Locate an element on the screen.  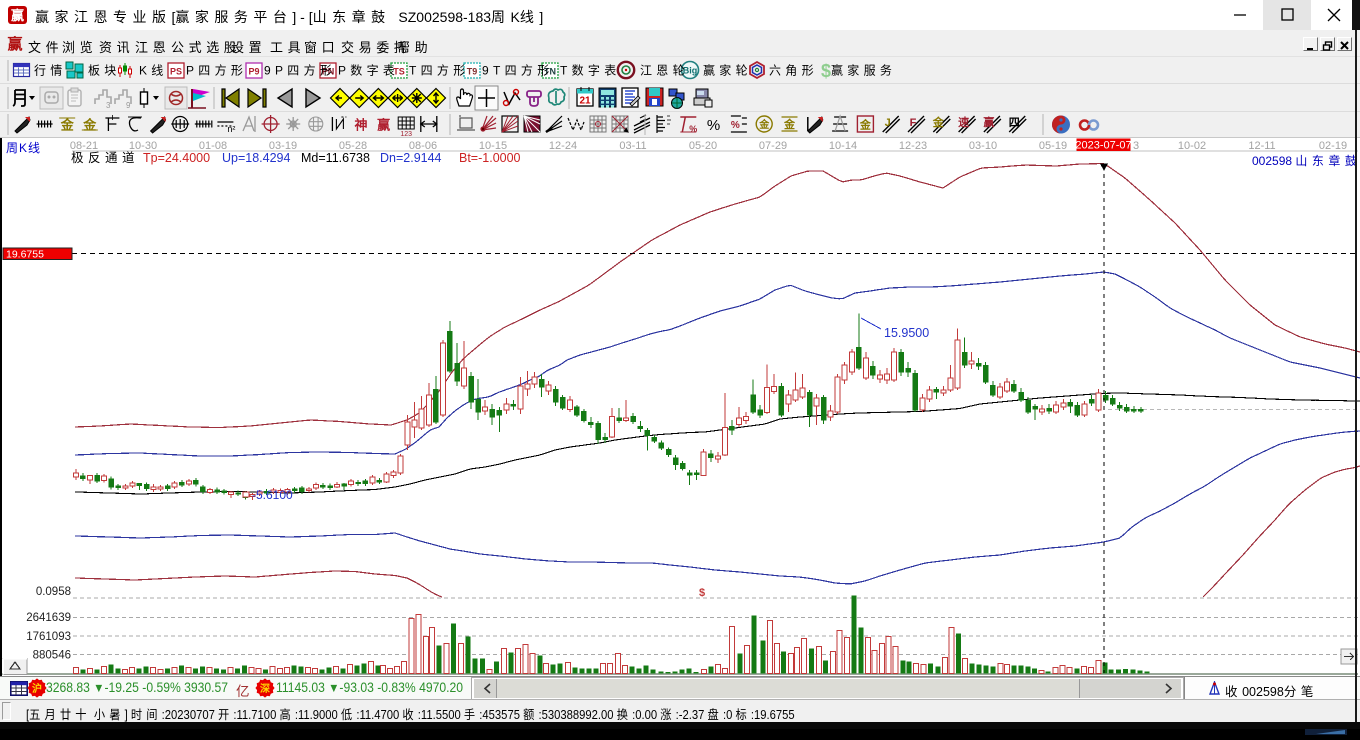
svg-text: 05-19 is located at coordinates (1053, 146).